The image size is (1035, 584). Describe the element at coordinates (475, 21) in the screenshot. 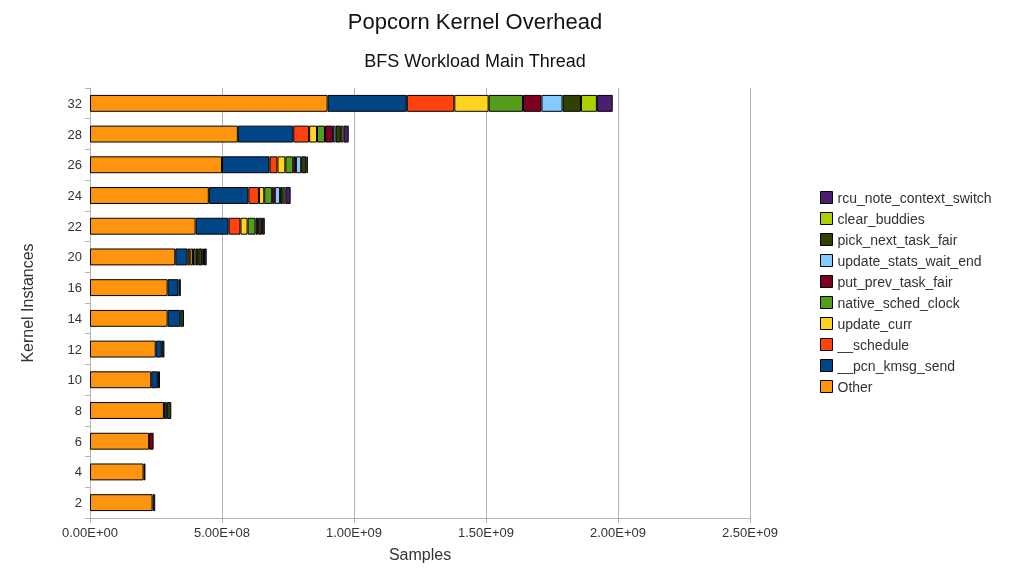

I see `chart-title: Popcorn Kernel Overhead` at that location.